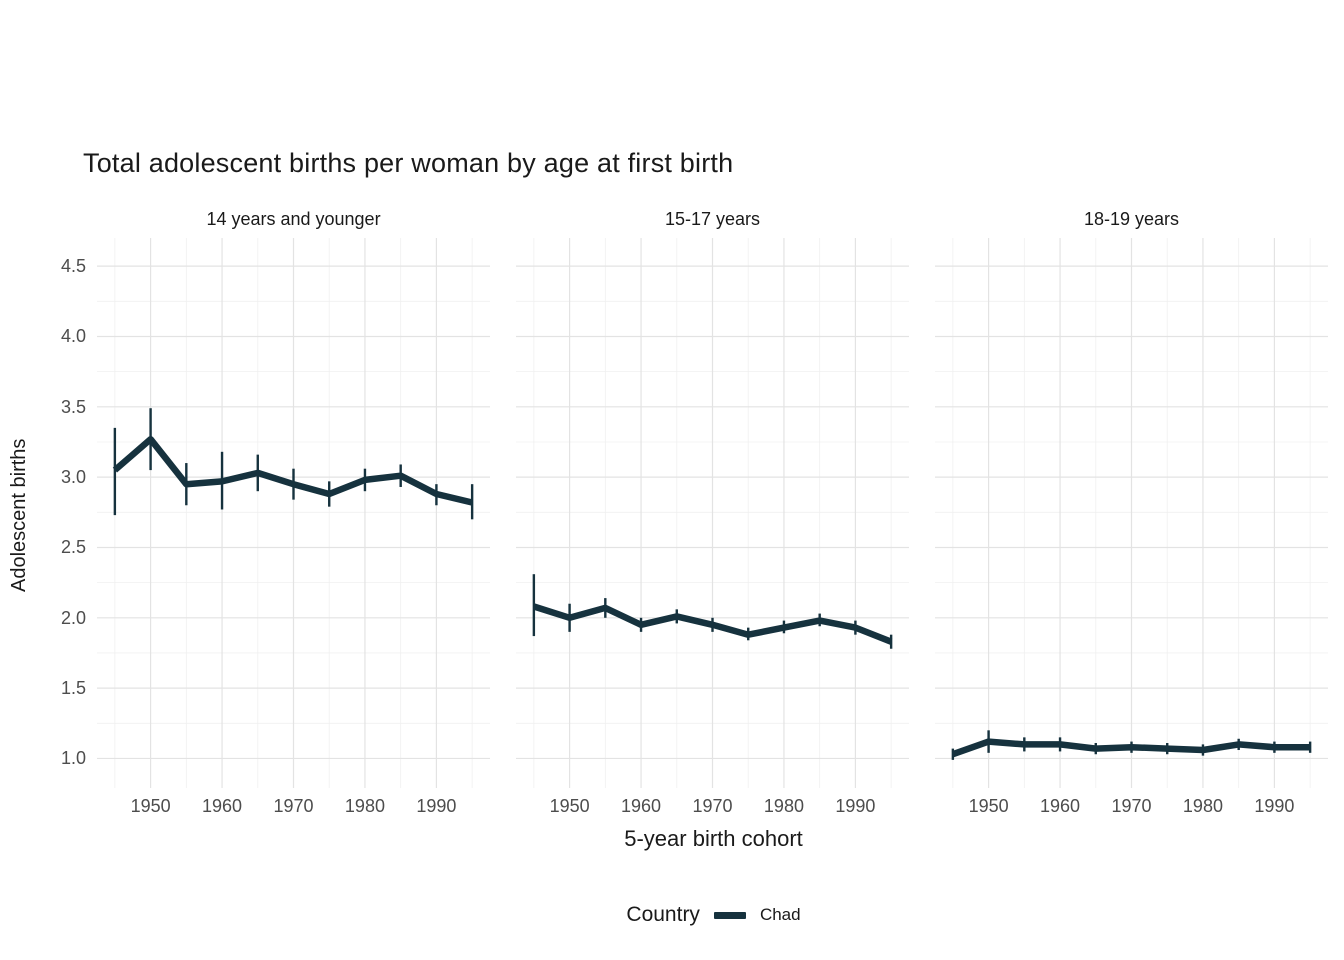  I want to click on x-axis-title: 5-year birth cohort, so click(713, 838).